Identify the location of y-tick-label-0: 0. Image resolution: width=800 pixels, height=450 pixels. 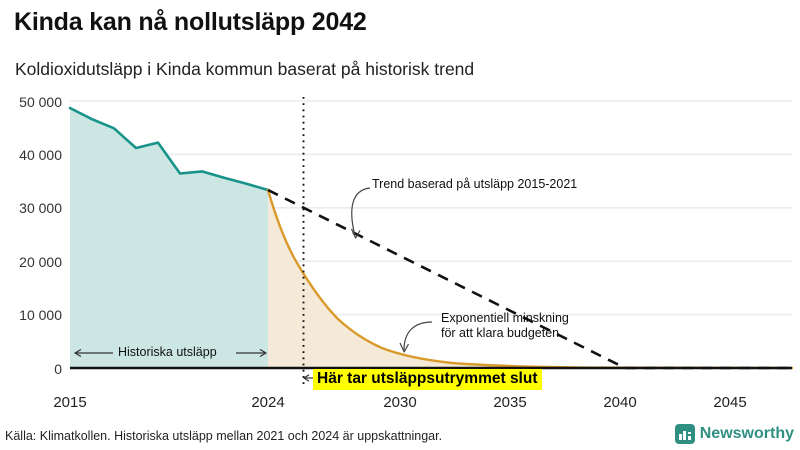
(58, 369).